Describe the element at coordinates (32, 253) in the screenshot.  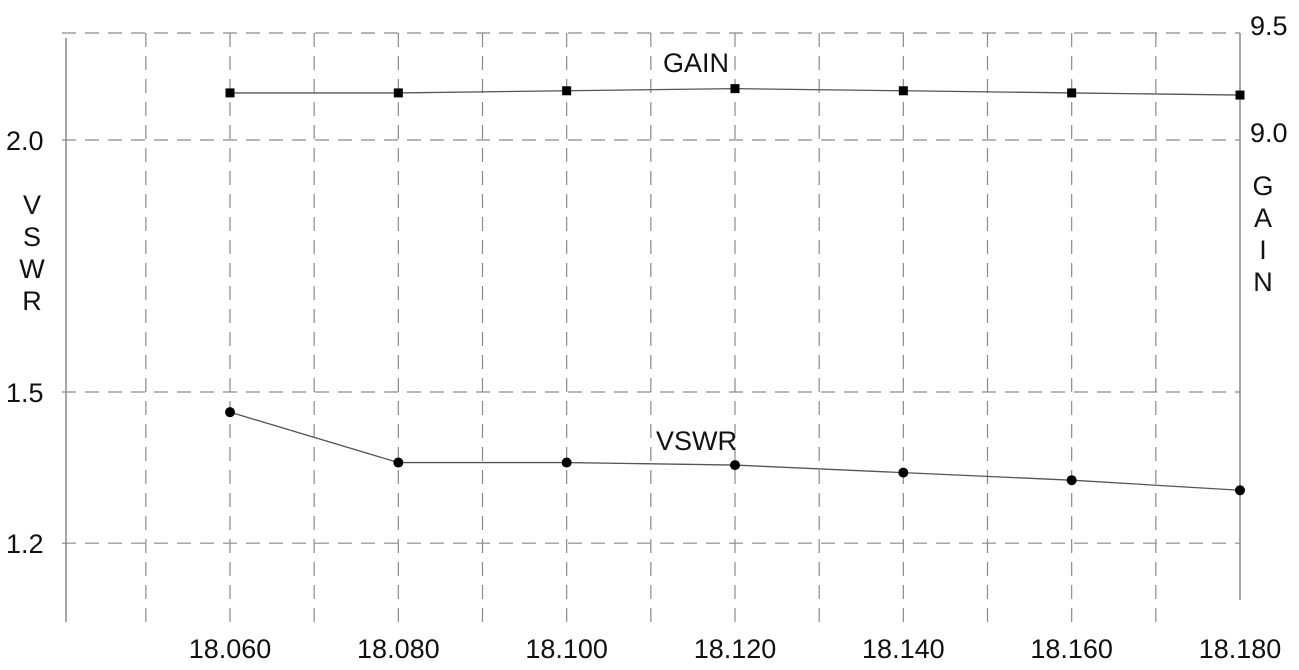
I see `left-y-axis-label: VSWR` at that location.